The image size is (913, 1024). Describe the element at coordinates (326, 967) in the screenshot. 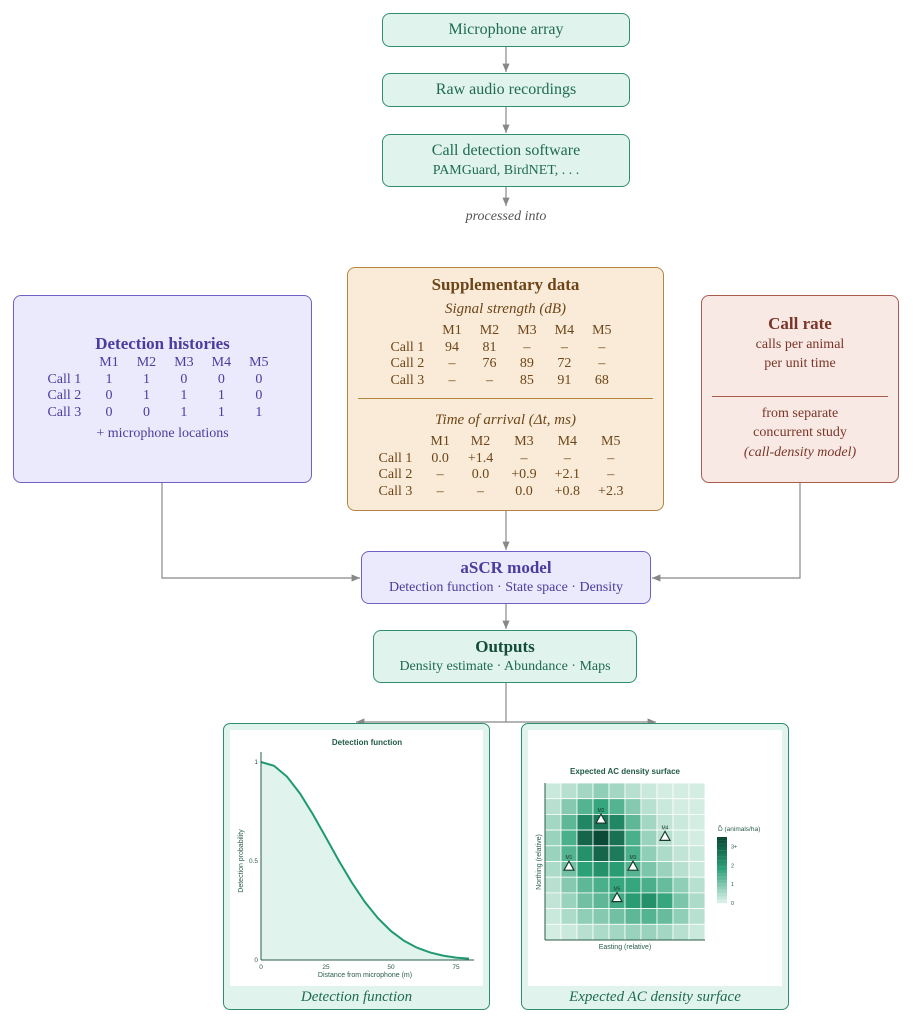

I see `x-tick-label: 25` at that location.